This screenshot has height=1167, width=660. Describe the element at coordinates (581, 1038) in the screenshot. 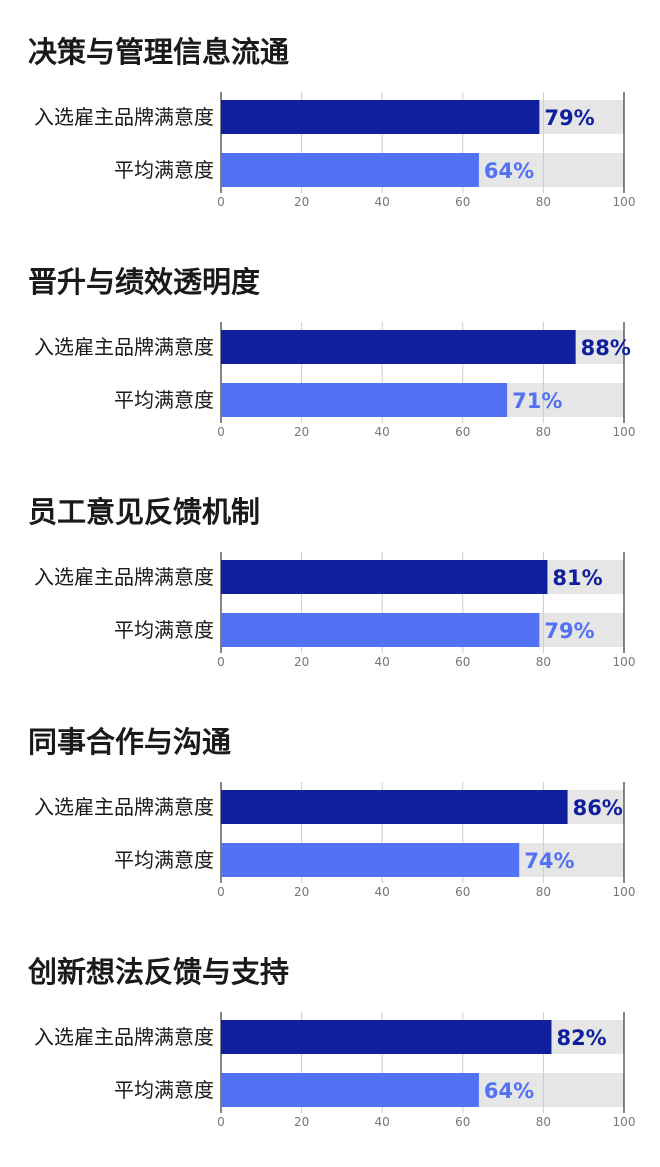

I see `data-label: 82%` at that location.